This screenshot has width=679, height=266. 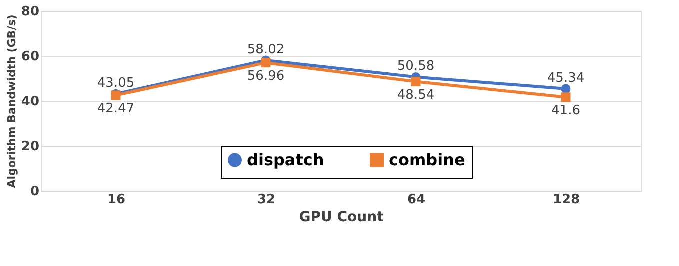 What do you see at coordinates (266, 50) in the screenshot?
I see `data-label: 58.02` at bounding box center [266, 50].